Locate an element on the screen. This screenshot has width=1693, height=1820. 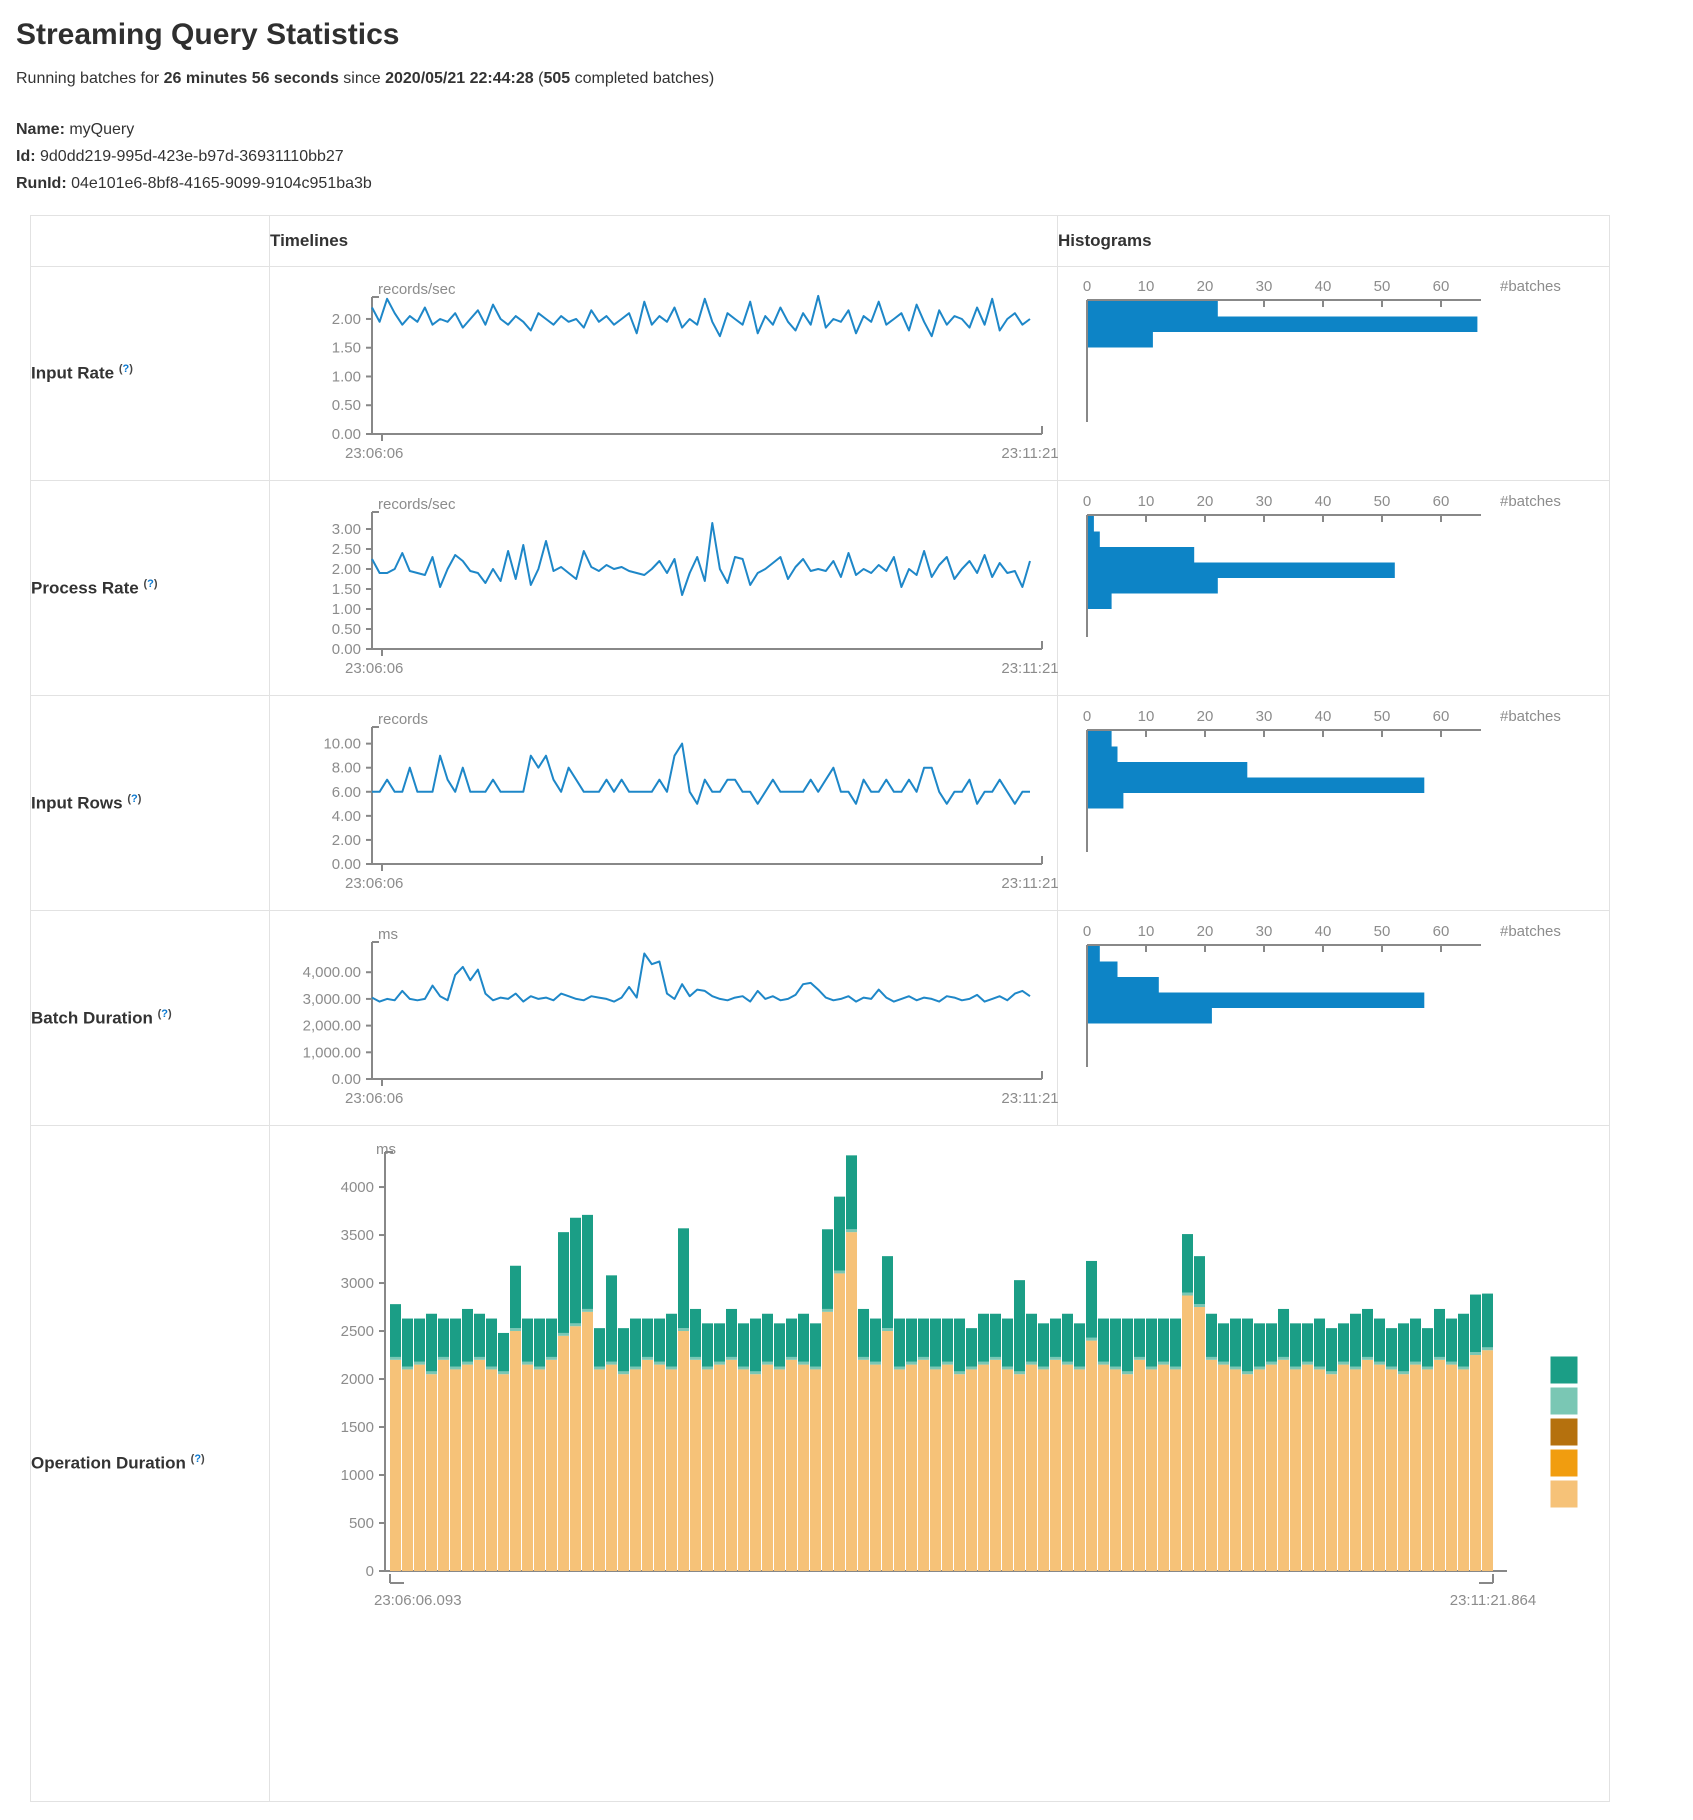
svg-text: 1,000.00 is located at coordinates (332, 1052).